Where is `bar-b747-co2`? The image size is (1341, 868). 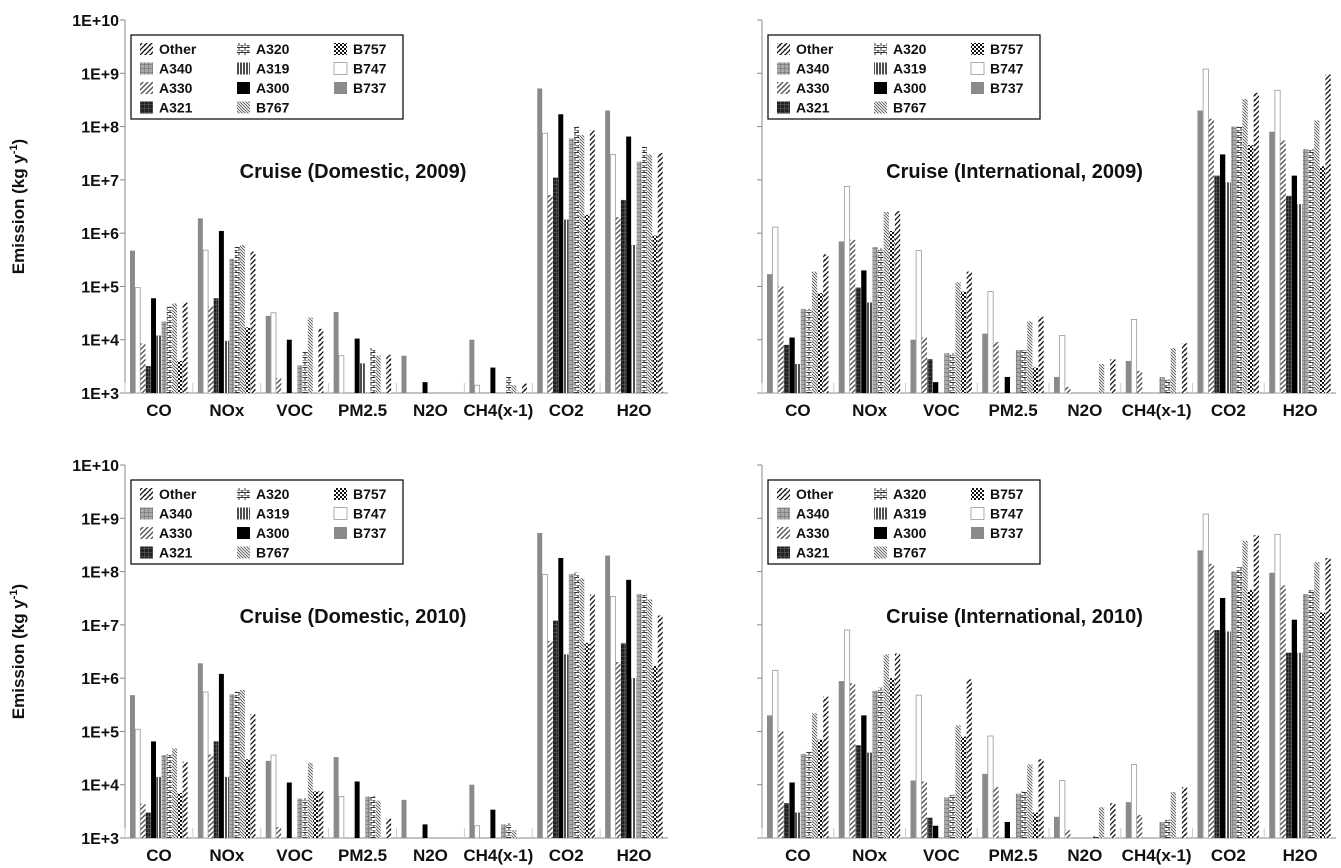
bar-b747-co2 is located at coordinates (1205, 231).